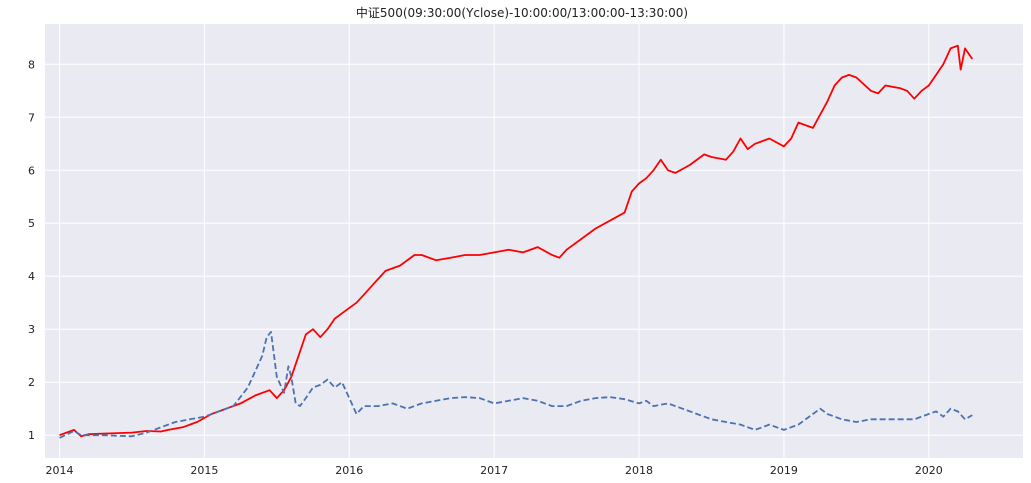 The height and width of the screenshot is (483, 1031). Describe the element at coordinates (349, 470) in the screenshot. I see `x-tick-label: 2016` at that location.